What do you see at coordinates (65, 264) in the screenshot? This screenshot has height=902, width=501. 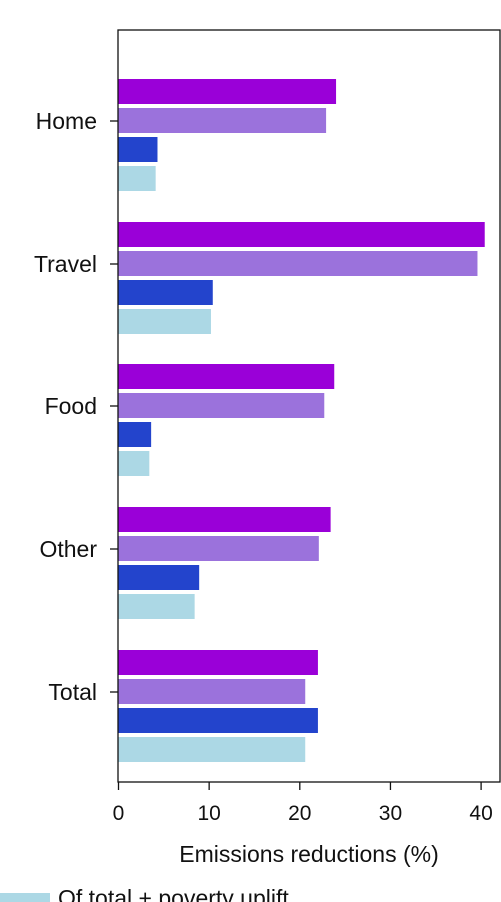 I see `category-label-travel: Travel` at bounding box center [65, 264].